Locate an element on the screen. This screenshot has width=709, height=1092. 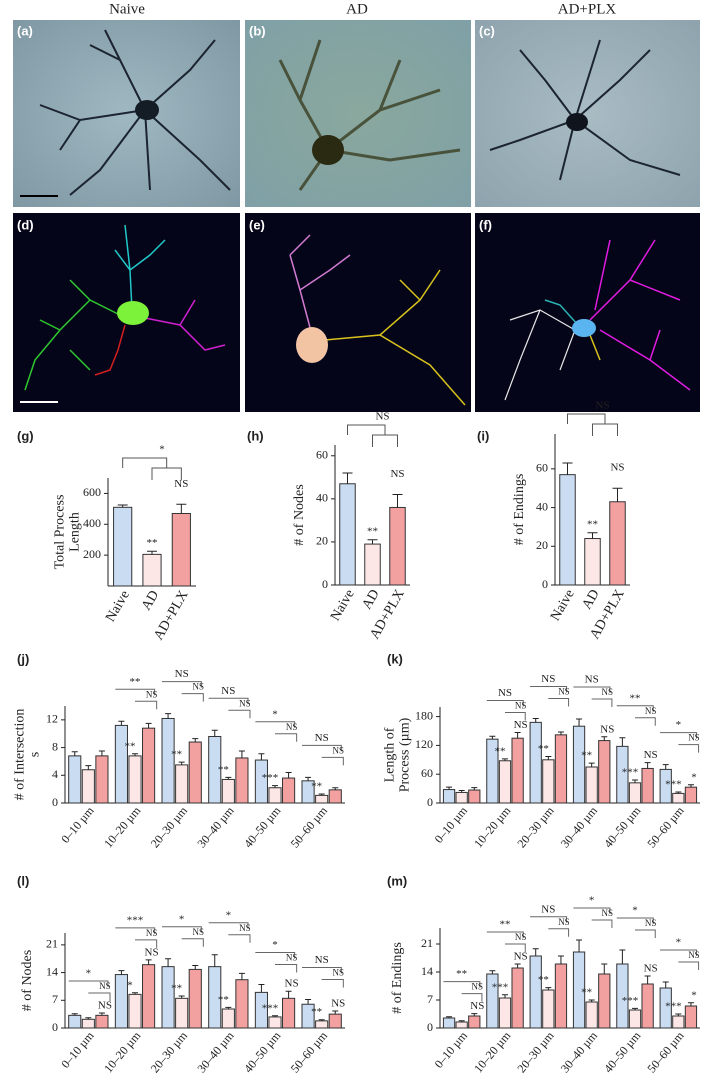
x-tick-label: Naive is located at coordinates (343, 605).